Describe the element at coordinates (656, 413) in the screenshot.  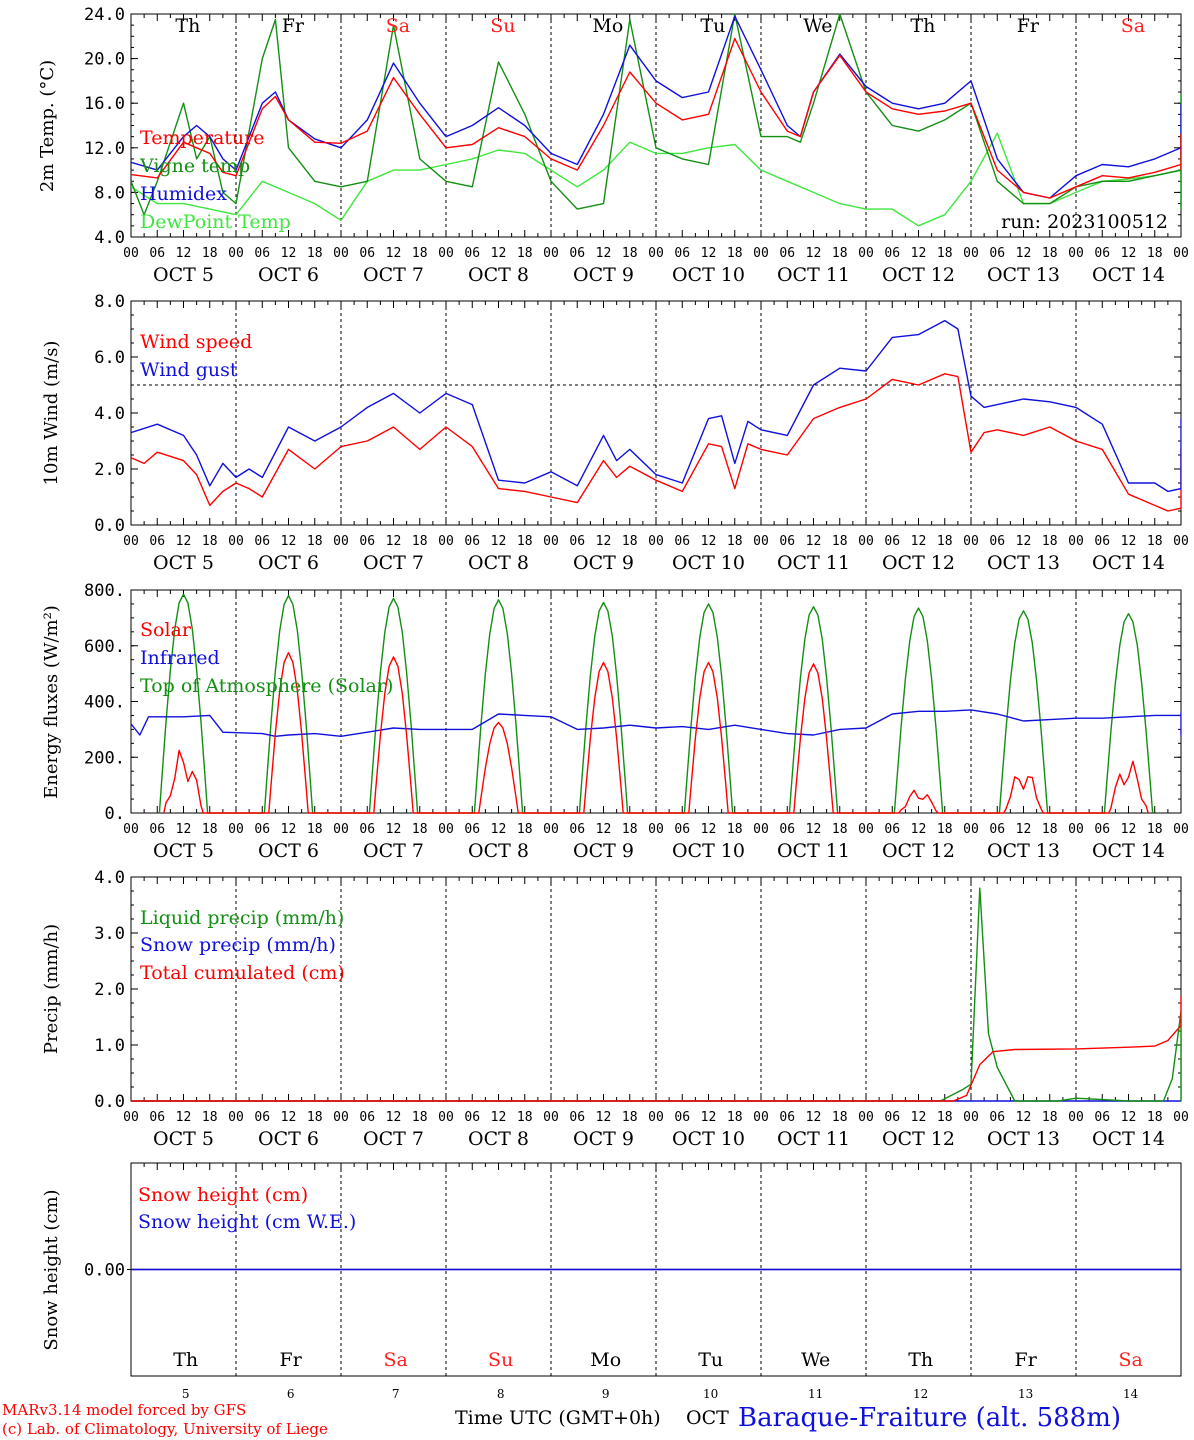
I see `plot-frame` at that location.